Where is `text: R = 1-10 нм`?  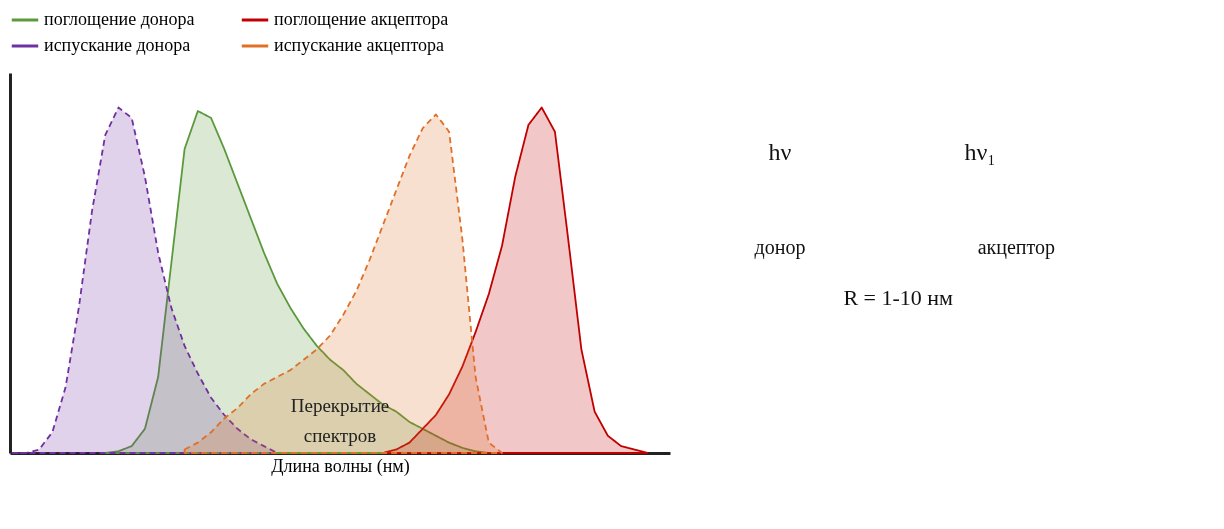 text: R = 1-10 нм is located at coordinates (898, 297).